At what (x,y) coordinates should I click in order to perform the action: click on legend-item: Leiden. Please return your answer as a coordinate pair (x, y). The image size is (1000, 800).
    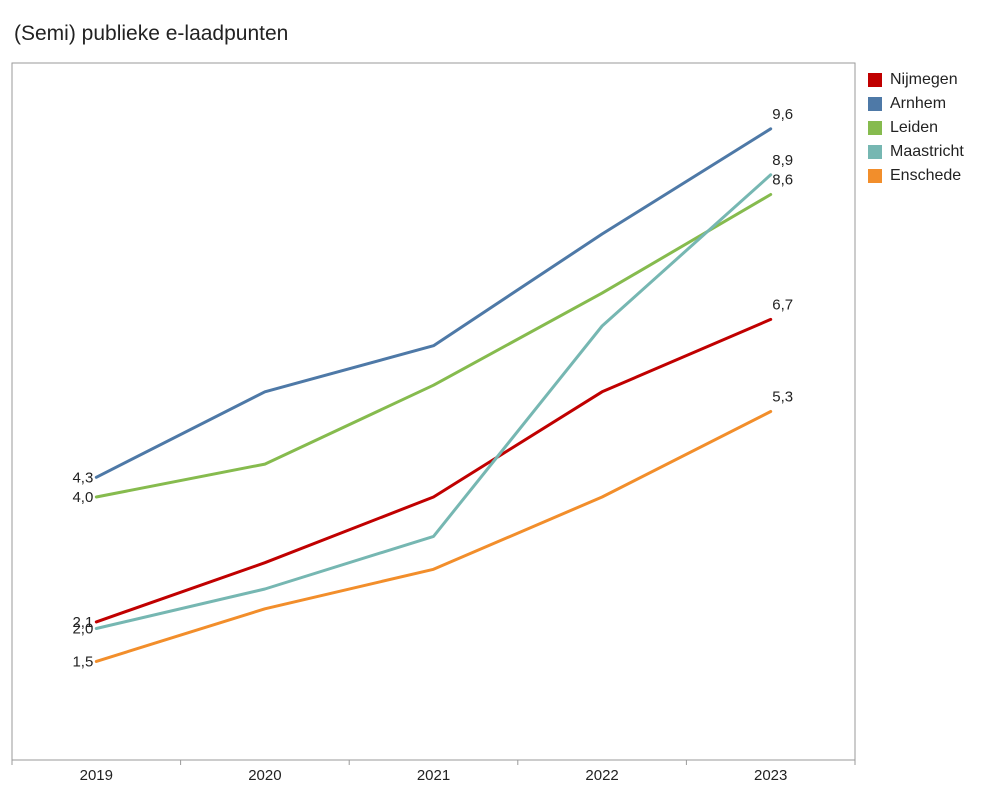
    Looking at the image, I should click on (916, 128).